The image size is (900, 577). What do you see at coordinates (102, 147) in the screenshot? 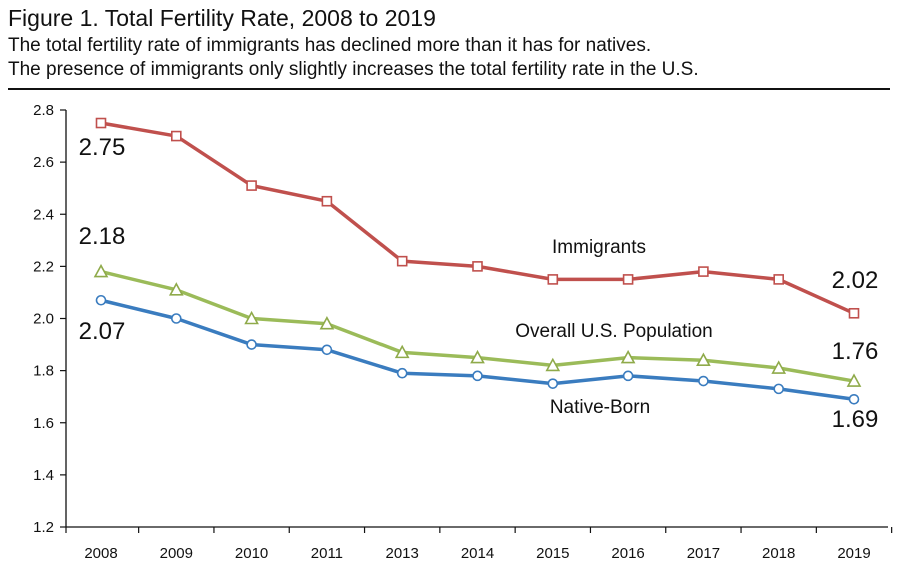
I see `data-label-start: 2.75` at bounding box center [102, 147].